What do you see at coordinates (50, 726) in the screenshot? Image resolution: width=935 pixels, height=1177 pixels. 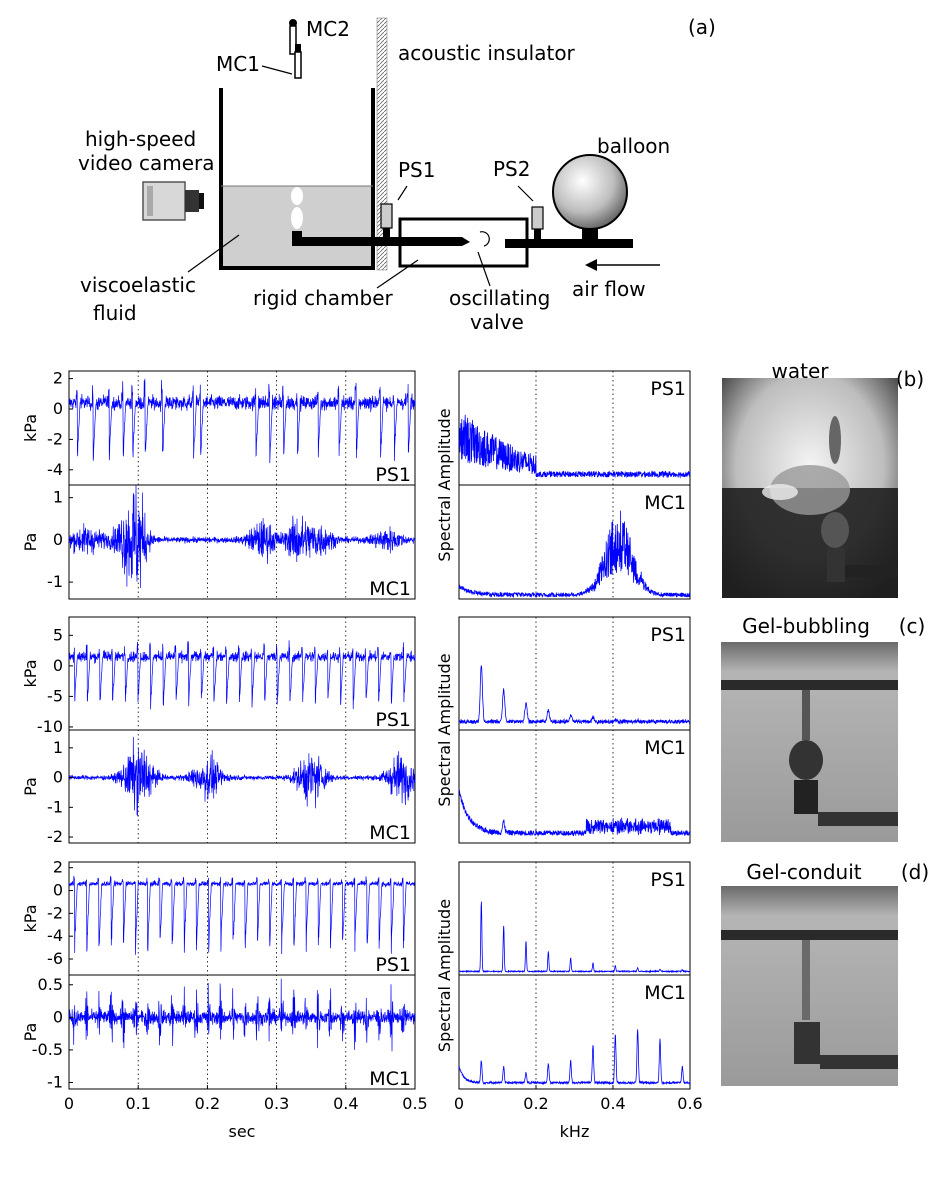 I see `y-tick-label: -10` at bounding box center [50, 726].